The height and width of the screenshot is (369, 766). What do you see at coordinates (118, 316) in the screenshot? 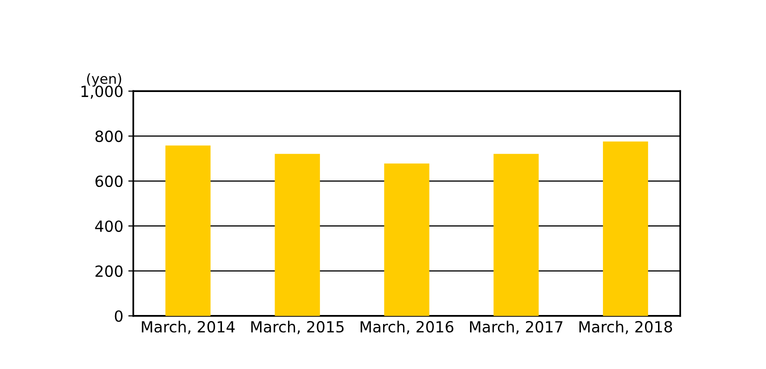
I see `y-tick-label: 0` at bounding box center [118, 316].